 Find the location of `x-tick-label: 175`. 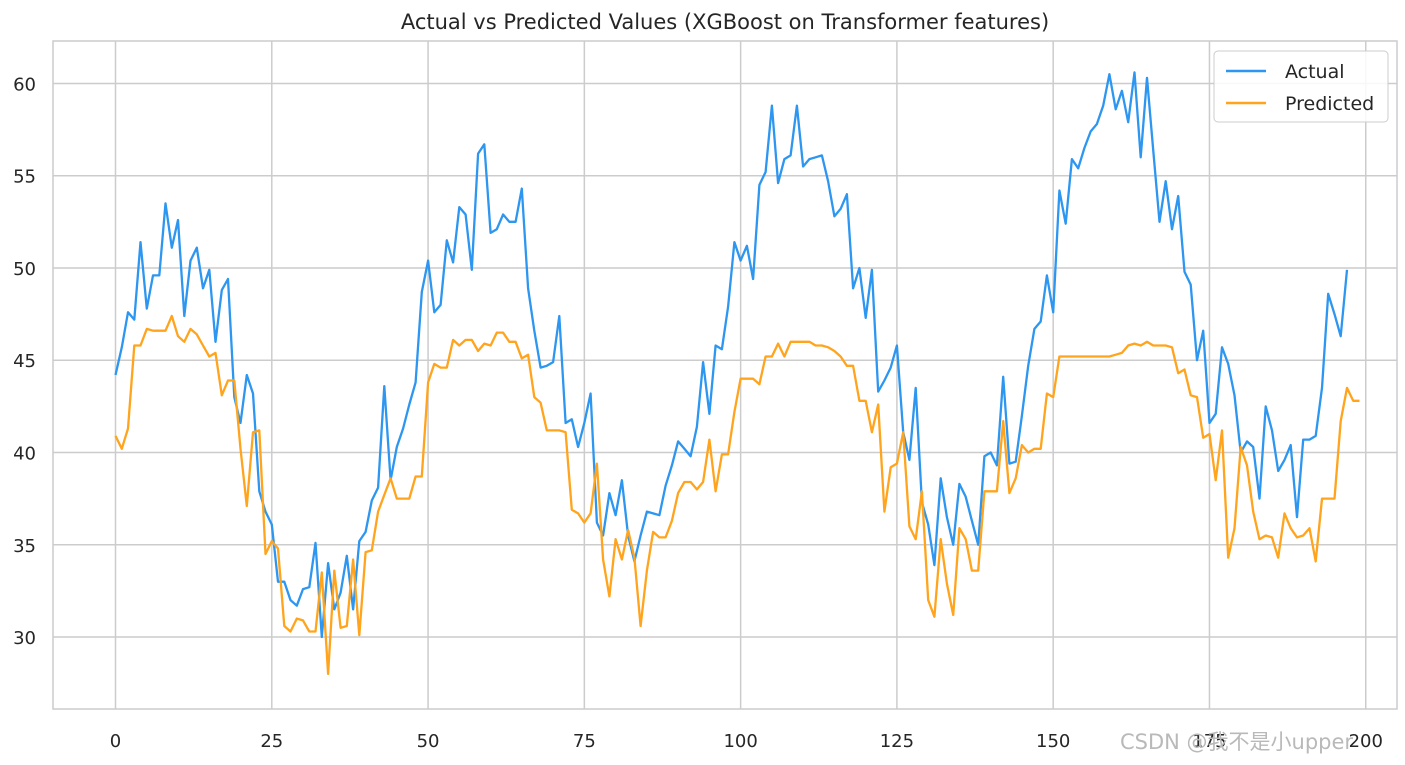

x-tick-label: 175 is located at coordinates (1209, 741).